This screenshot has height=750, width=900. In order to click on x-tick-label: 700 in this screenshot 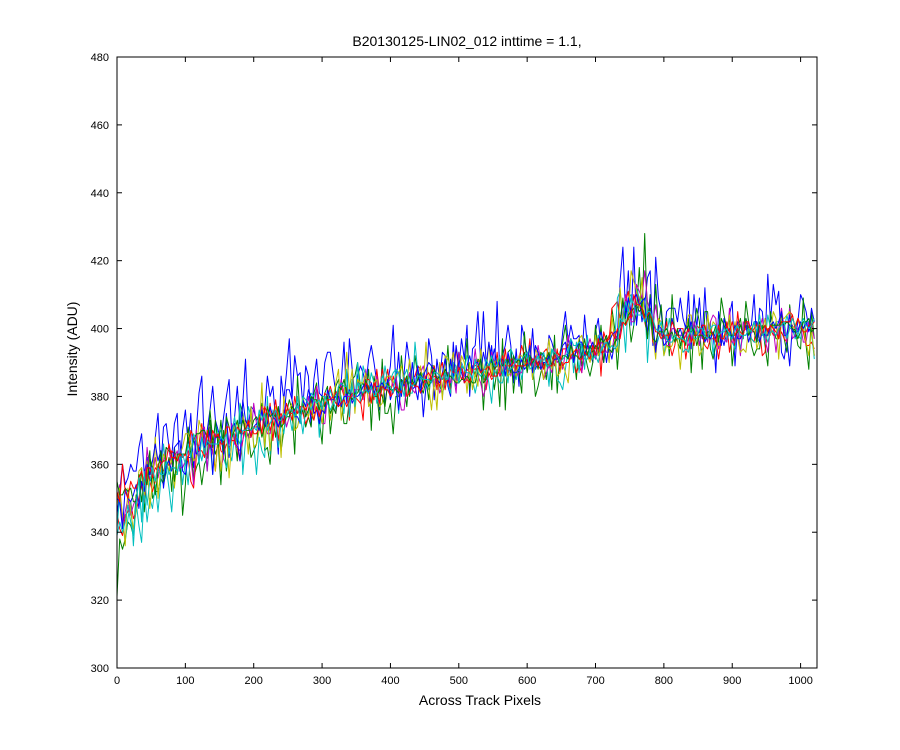, I will do `click(595, 681)`.